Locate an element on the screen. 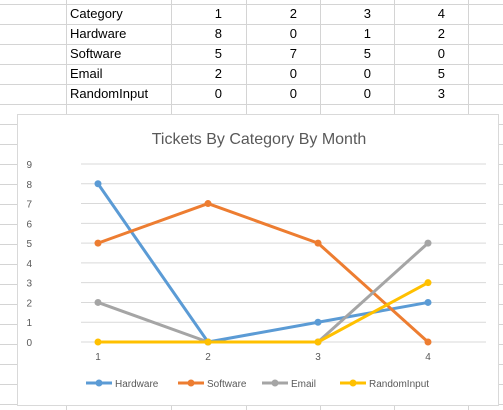 The image size is (503, 410). row-label-cell: Email is located at coordinates (86, 73).